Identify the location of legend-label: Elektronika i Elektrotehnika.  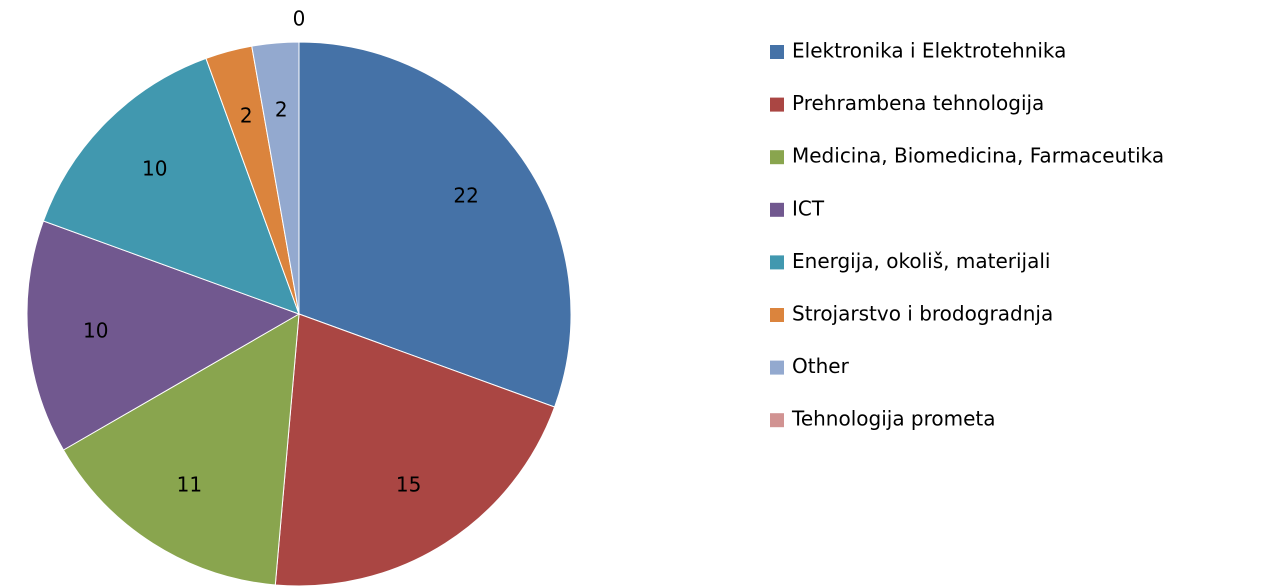
(929, 51).